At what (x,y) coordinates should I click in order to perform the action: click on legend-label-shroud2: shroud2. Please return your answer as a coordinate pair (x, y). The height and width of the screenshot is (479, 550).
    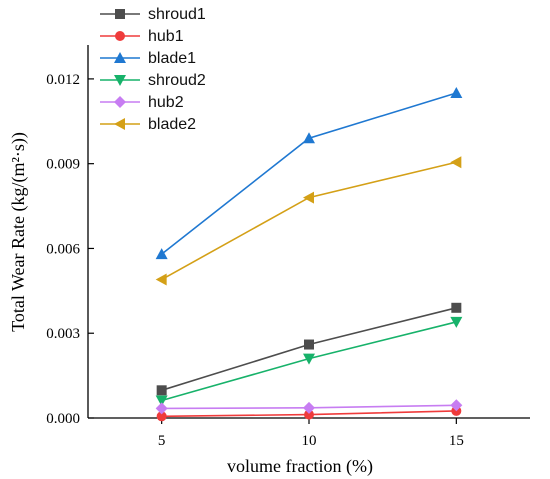
    Looking at the image, I should click on (177, 80).